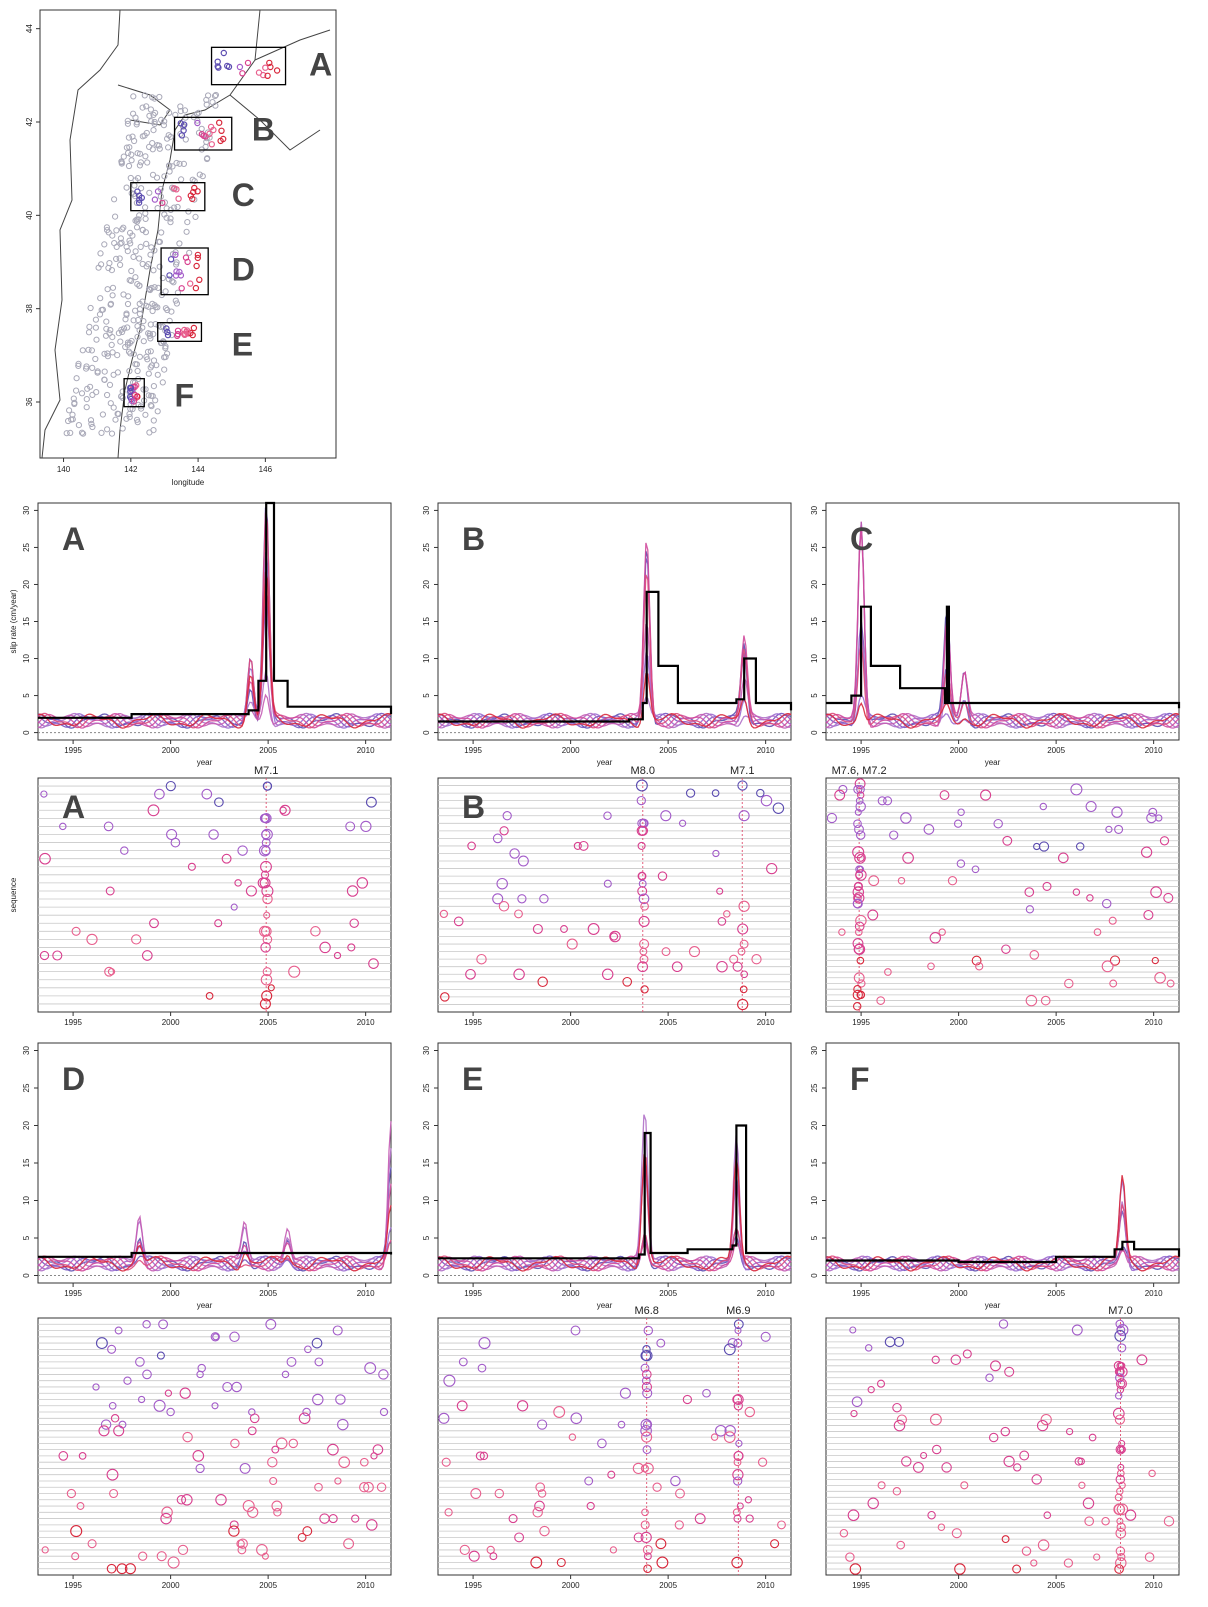  I want to click on x-tick-label: 2000, so click(959, 1585).